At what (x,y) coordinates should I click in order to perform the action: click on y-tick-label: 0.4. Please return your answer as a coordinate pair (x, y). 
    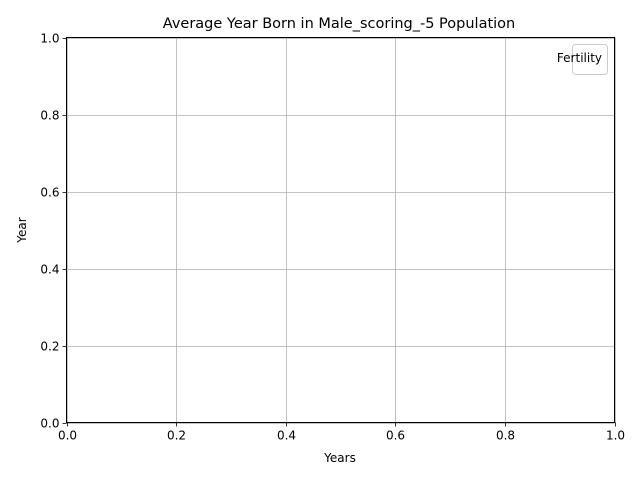
    Looking at the image, I should click on (49, 270).